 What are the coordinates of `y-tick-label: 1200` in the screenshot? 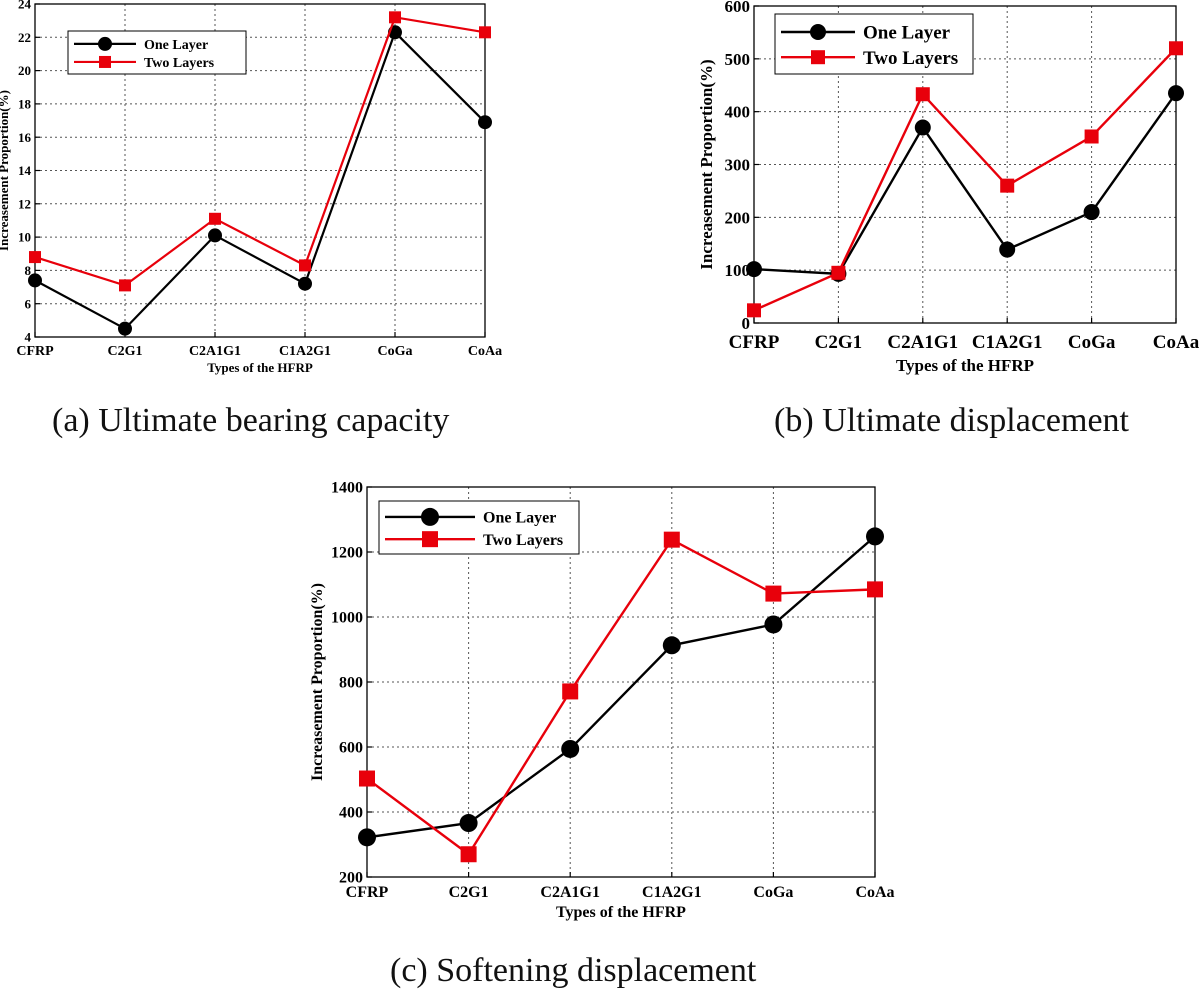 It's located at (347, 553).